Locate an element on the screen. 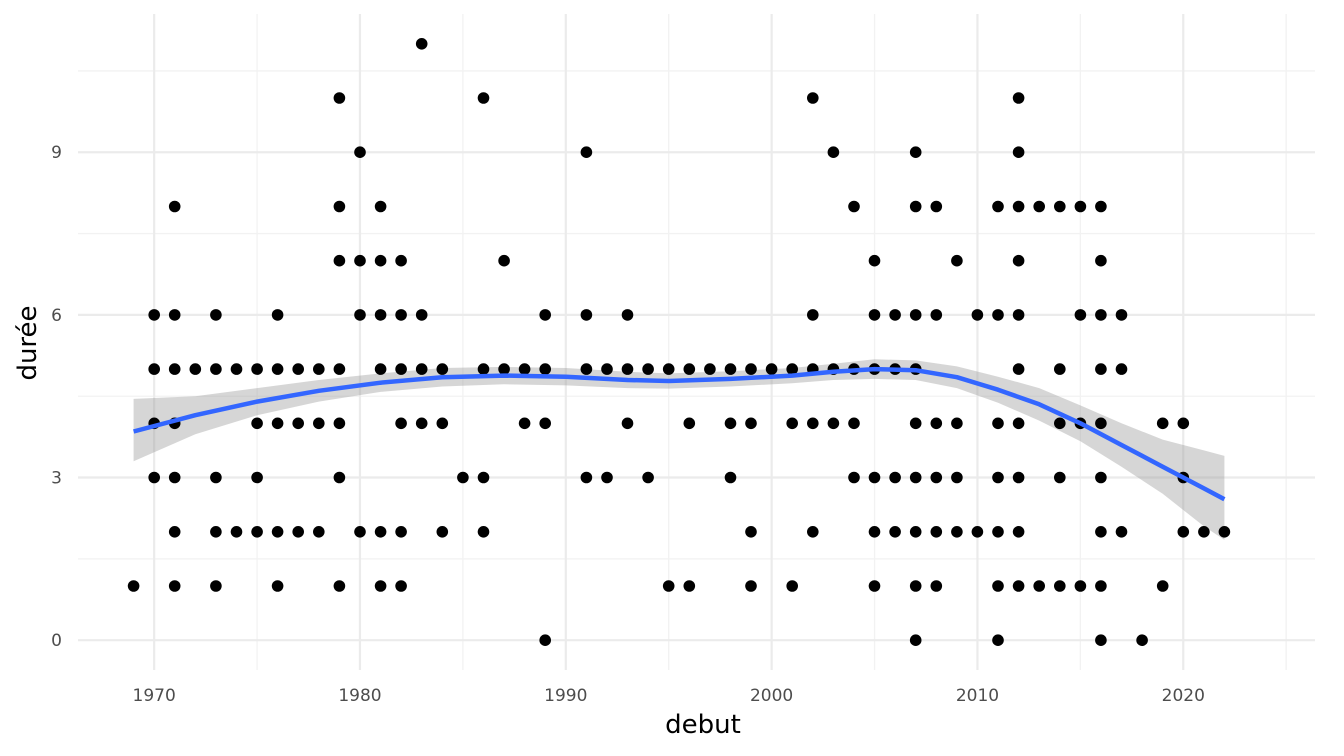  smooth-line-layer is located at coordinates (679, 434).